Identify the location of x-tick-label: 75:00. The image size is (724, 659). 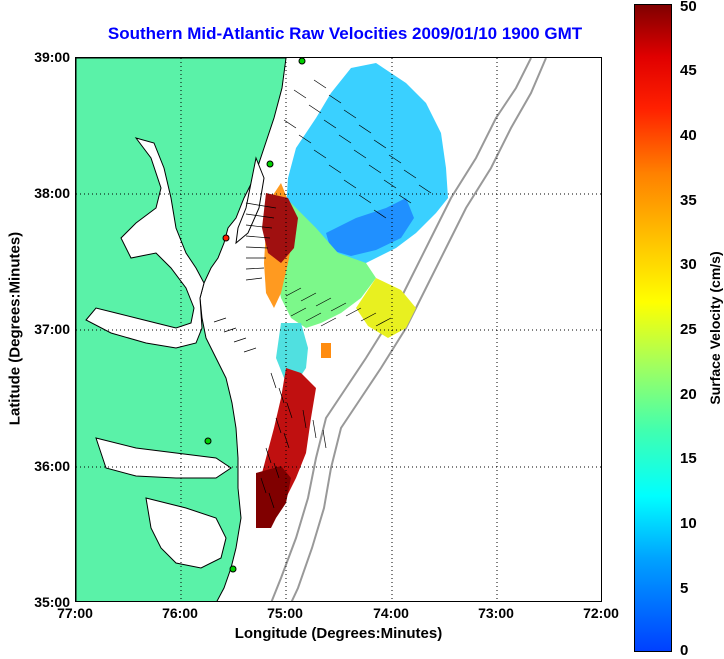
(285, 613).